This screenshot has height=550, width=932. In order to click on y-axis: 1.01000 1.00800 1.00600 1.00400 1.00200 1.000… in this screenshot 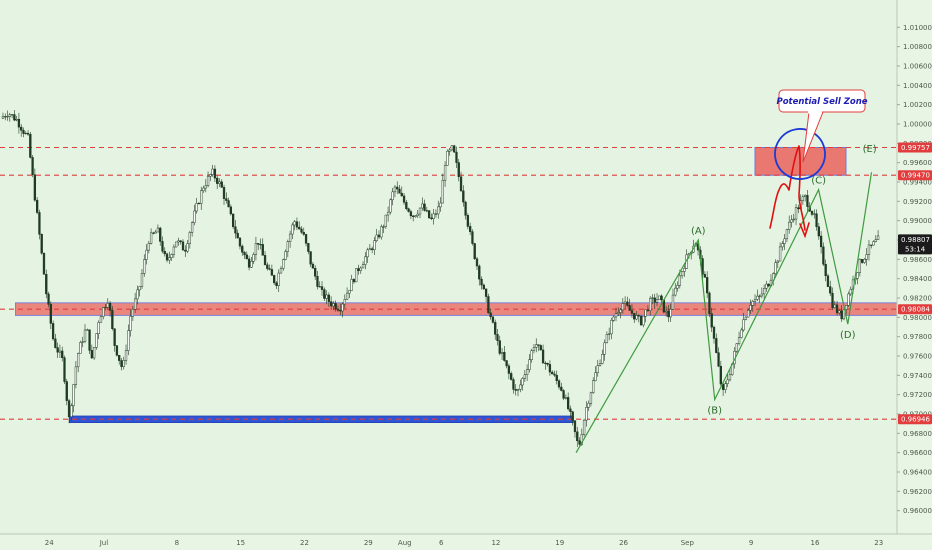, I will do `click(914, 275)`.